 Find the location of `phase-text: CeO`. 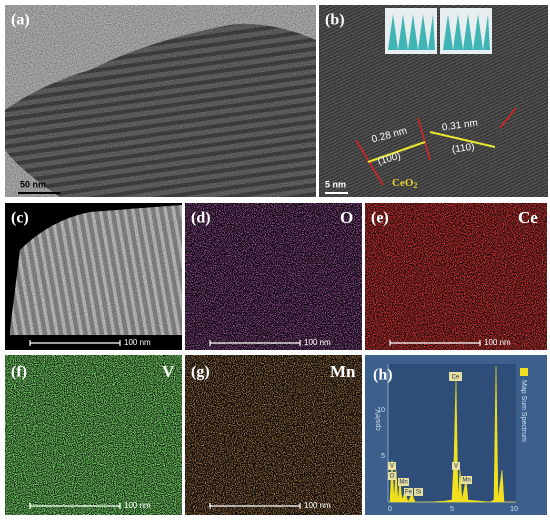

phase-text: CeO is located at coordinates (403, 183).